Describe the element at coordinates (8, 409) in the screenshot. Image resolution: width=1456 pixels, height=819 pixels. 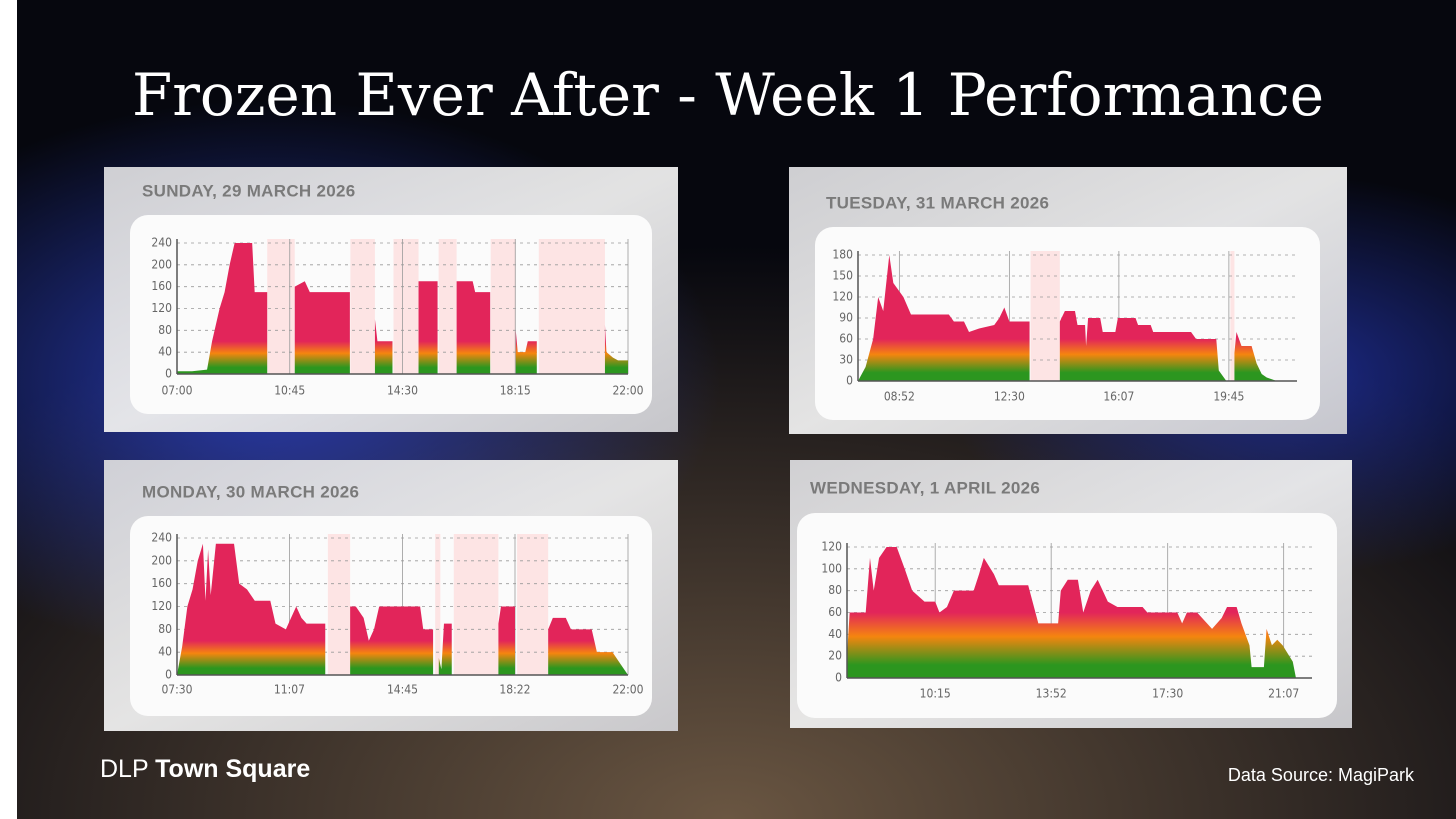
I see `edge` at that location.